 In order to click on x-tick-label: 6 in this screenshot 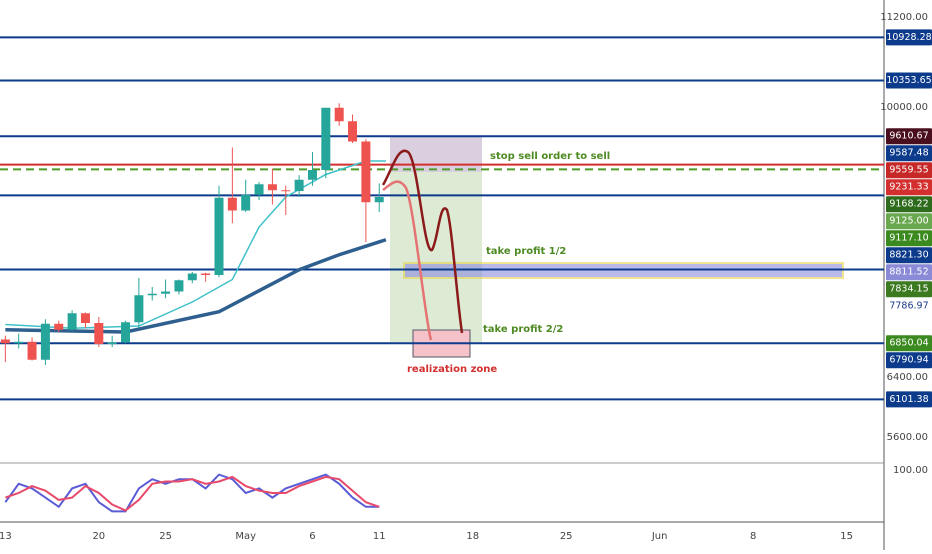, I will do `click(312, 536)`.